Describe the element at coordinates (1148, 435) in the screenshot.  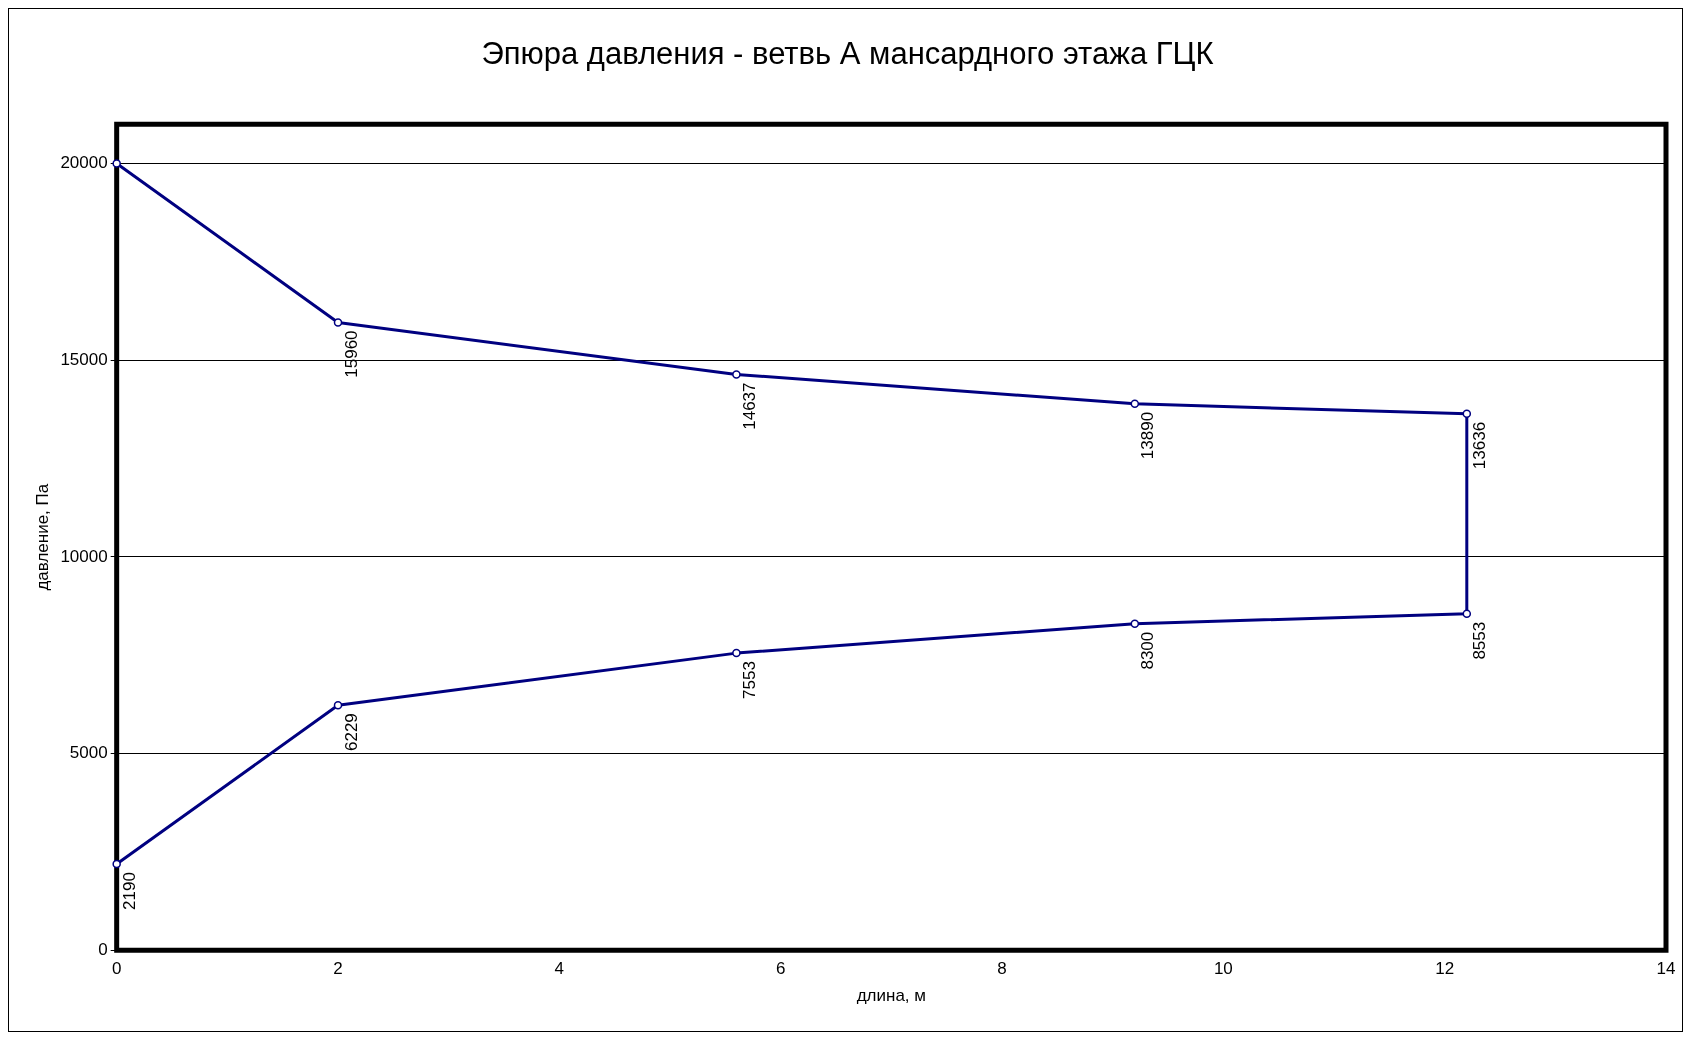
I see `data-label: 13890` at that location.